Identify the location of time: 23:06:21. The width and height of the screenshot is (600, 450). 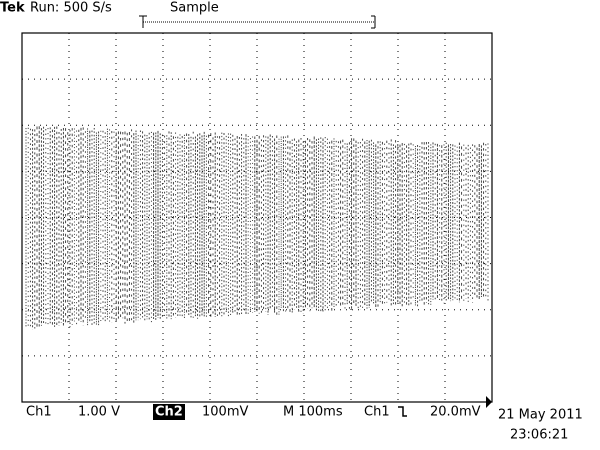
(539, 435).